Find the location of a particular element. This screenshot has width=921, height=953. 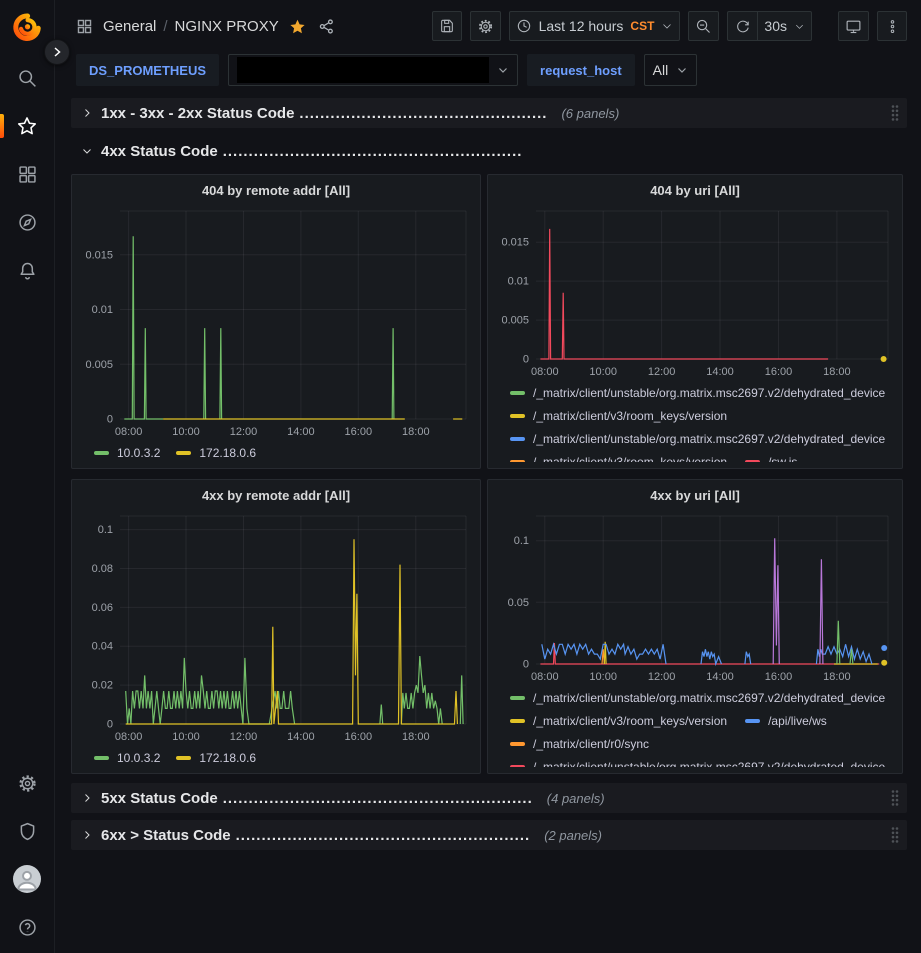

panel-title: 4xx by remote addr [All] is located at coordinates (276, 495).